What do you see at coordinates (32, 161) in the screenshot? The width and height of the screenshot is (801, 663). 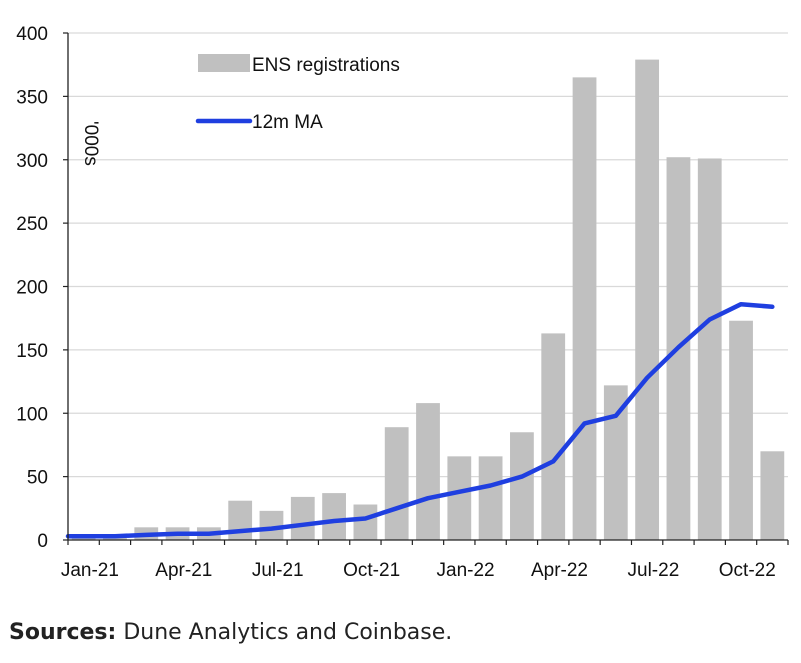 I see `y-tick-label: 300` at bounding box center [32, 161].